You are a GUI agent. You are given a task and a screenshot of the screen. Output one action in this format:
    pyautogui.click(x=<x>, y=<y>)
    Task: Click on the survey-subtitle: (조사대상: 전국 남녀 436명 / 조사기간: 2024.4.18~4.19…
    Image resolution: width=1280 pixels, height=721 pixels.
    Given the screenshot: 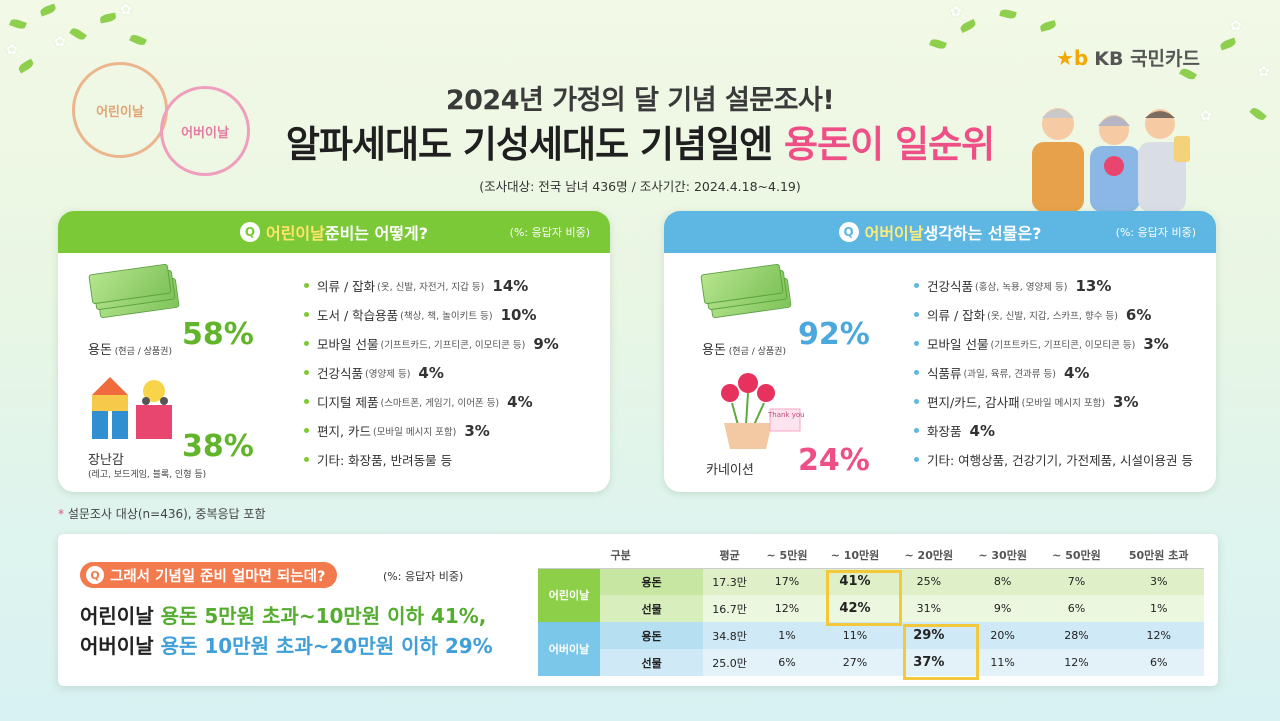 What is the action you would take?
    pyautogui.click(x=640, y=186)
    